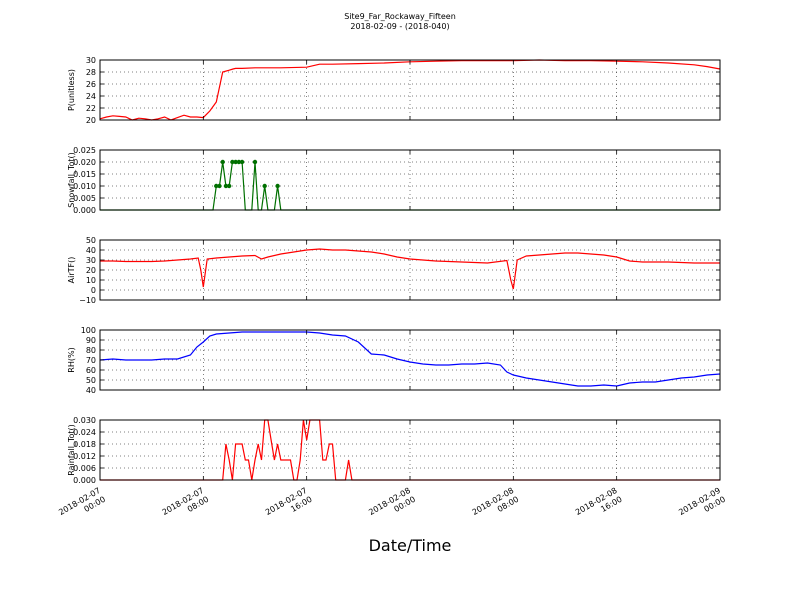  I want to click on y-axis-label: AirTF(), so click(71, 270).